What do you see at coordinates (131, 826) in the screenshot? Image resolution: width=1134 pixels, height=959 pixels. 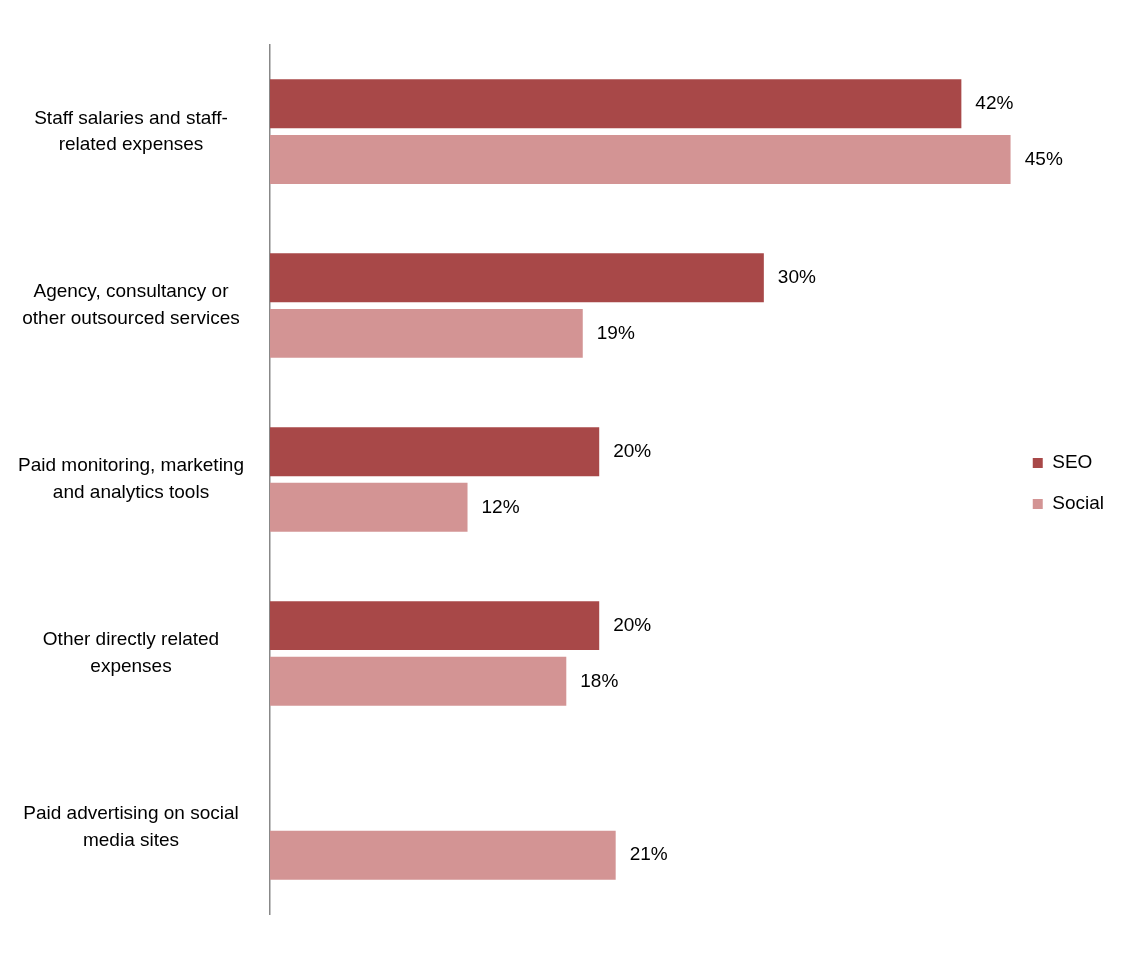 I see `y-tick-label: Paid advertising on social media sites` at bounding box center [131, 826].